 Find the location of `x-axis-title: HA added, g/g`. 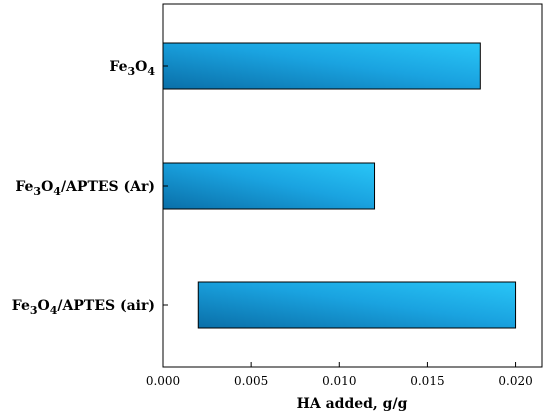

x-axis-title: HA added, g/g is located at coordinates (352, 404).